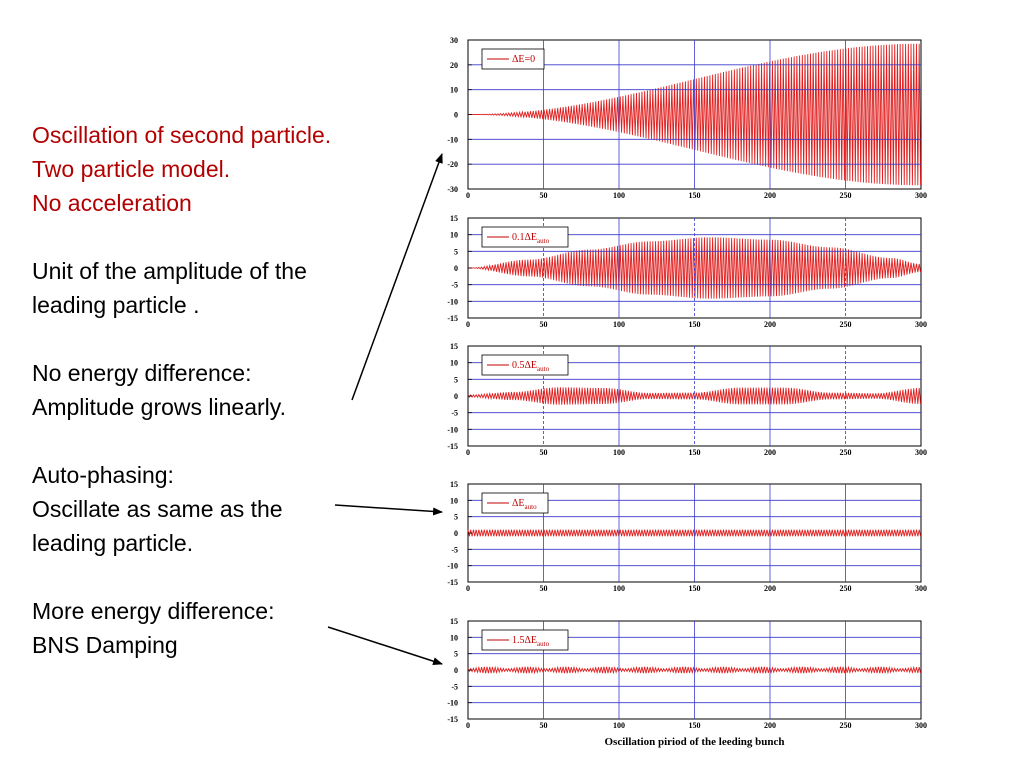  Describe the element at coordinates (227, 628) in the screenshot. I see `more-energy-paragraph: More energy difference: BNS Damping` at that location.